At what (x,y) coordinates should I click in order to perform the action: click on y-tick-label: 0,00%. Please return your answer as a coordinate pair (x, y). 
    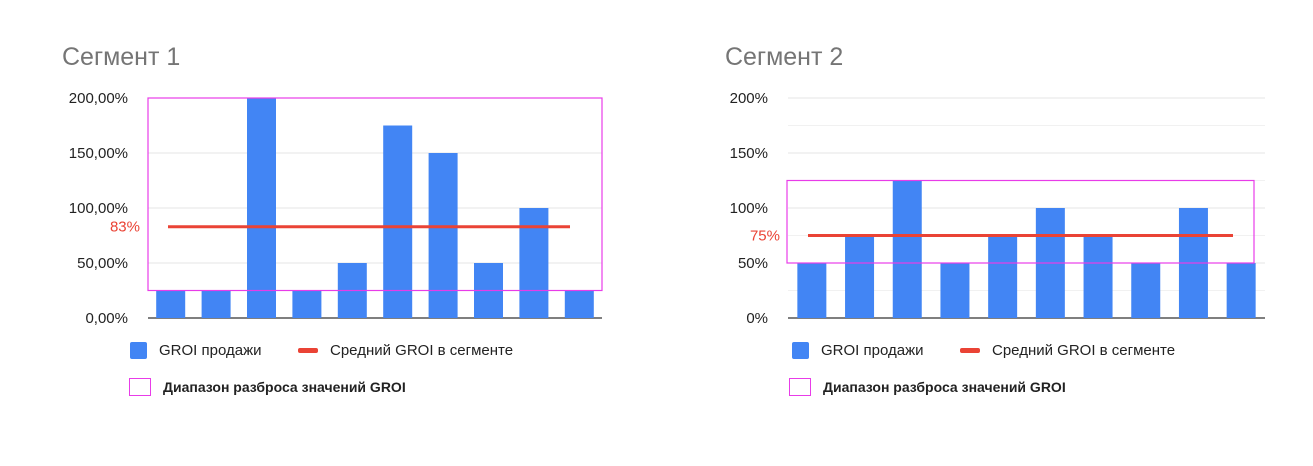
    Looking at the image, I should click on (106, 318).